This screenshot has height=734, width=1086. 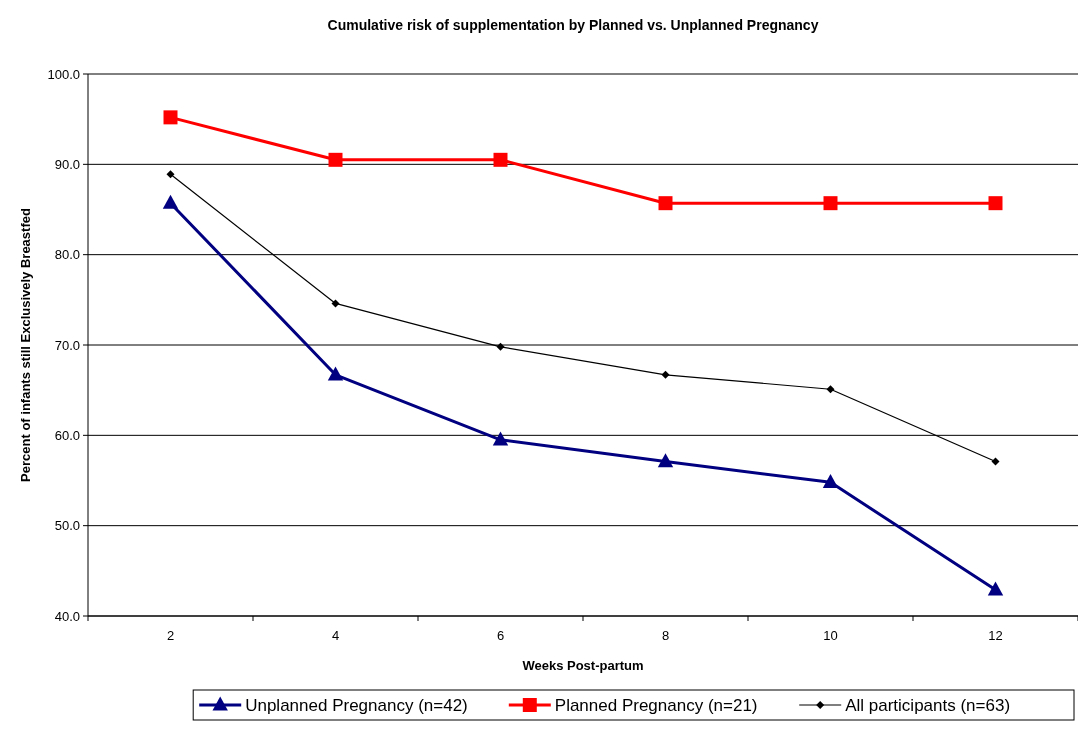 What do you see at coordinates (356, 705) in the screenshot?
I see `legend-label: Unplanned Pregnancy (n=42)` at bounding box center [356, 705].